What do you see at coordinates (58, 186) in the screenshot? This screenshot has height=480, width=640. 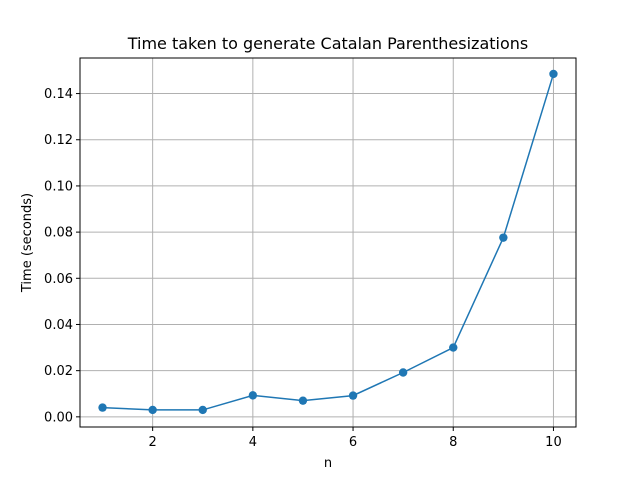 I see `y-tick-label: 0.10` at bounding box center [58, 186].